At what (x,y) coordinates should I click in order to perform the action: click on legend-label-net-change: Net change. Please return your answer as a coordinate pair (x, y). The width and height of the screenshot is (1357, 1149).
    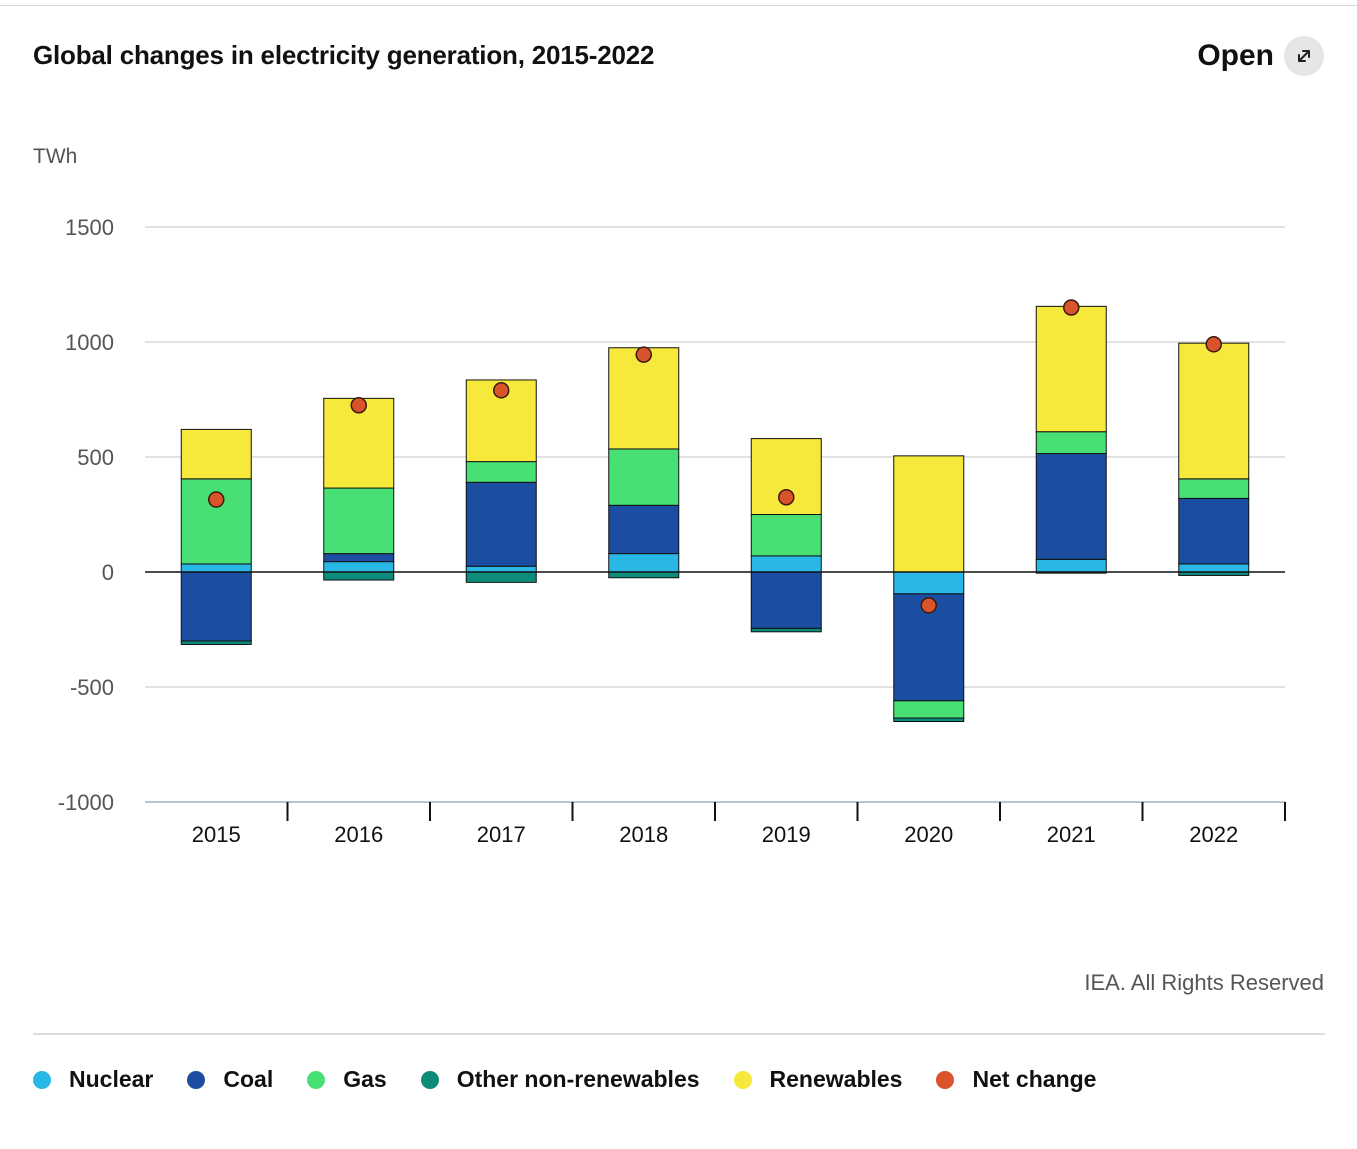
    Looking at the image, I should click on (1034, 1079).